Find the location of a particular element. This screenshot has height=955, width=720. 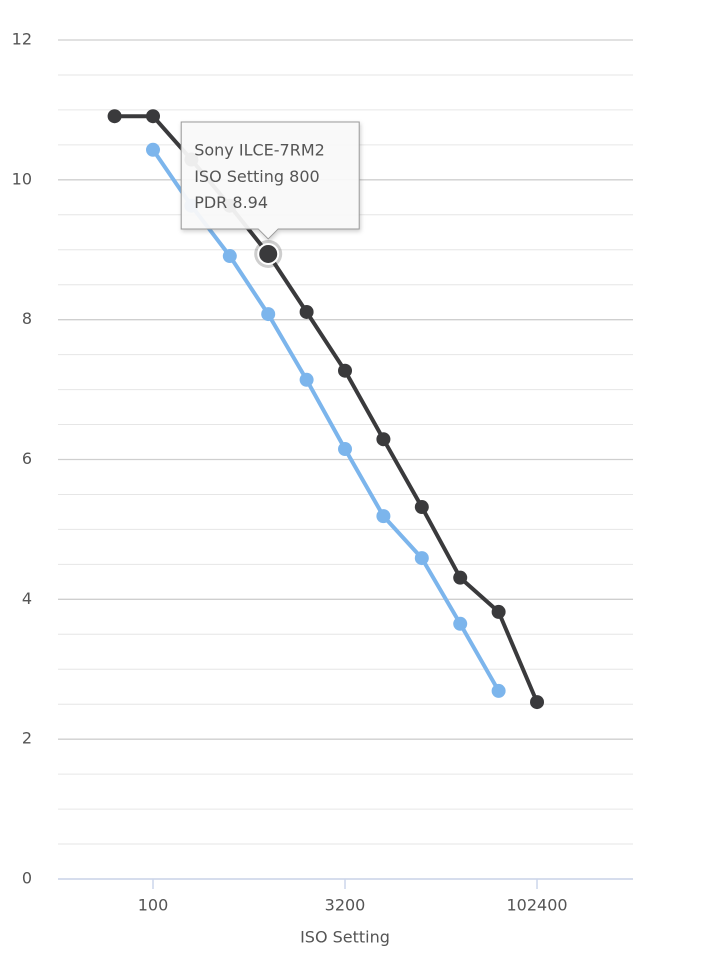

x-tick-label: 100 is located at coordinates (153, 905).